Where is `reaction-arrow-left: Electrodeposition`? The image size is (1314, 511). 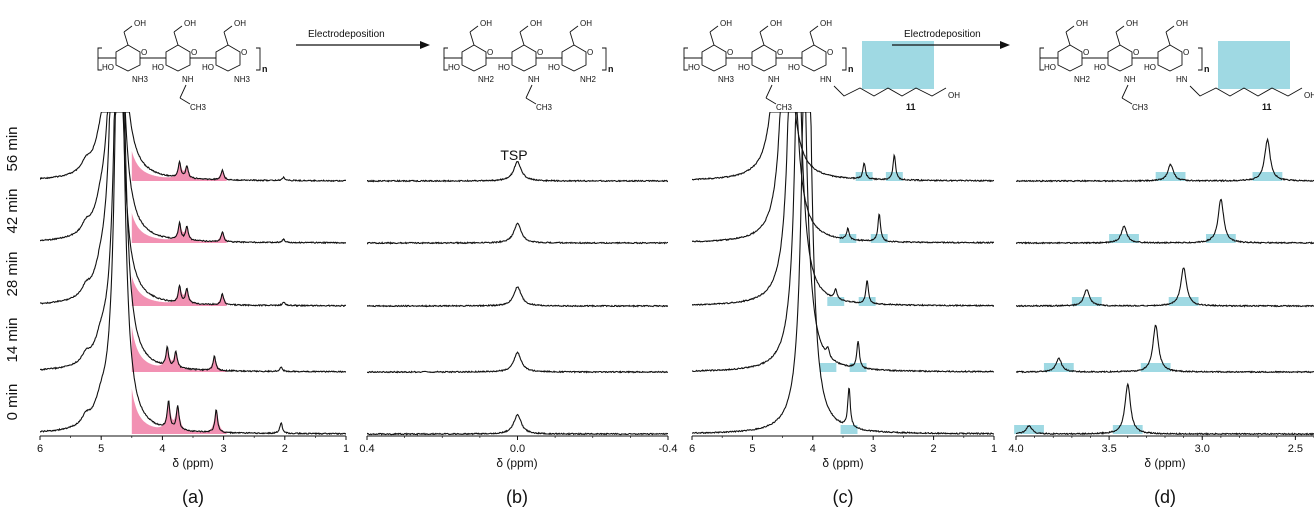
reaction-arrow-left: Electrodeposition is located at coordinates (363, 39).